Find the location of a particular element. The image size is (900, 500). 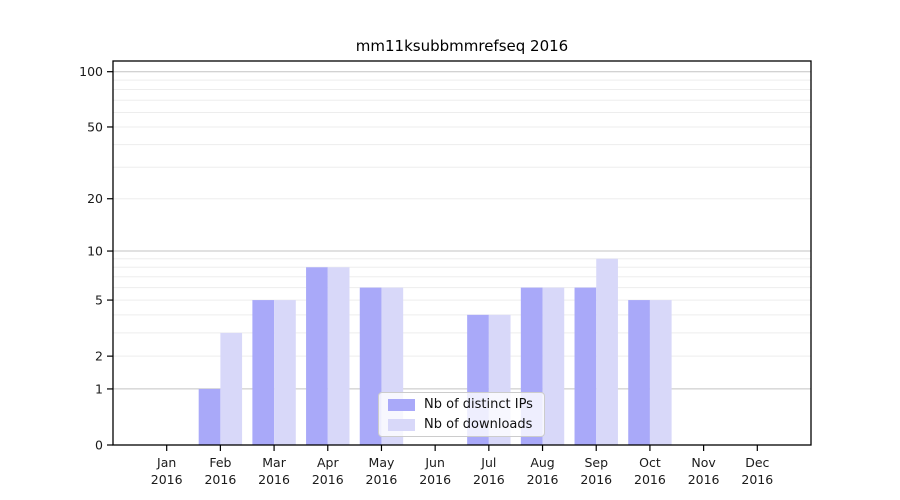

y-tick-label: 0 is located at coordinates (99, 445).